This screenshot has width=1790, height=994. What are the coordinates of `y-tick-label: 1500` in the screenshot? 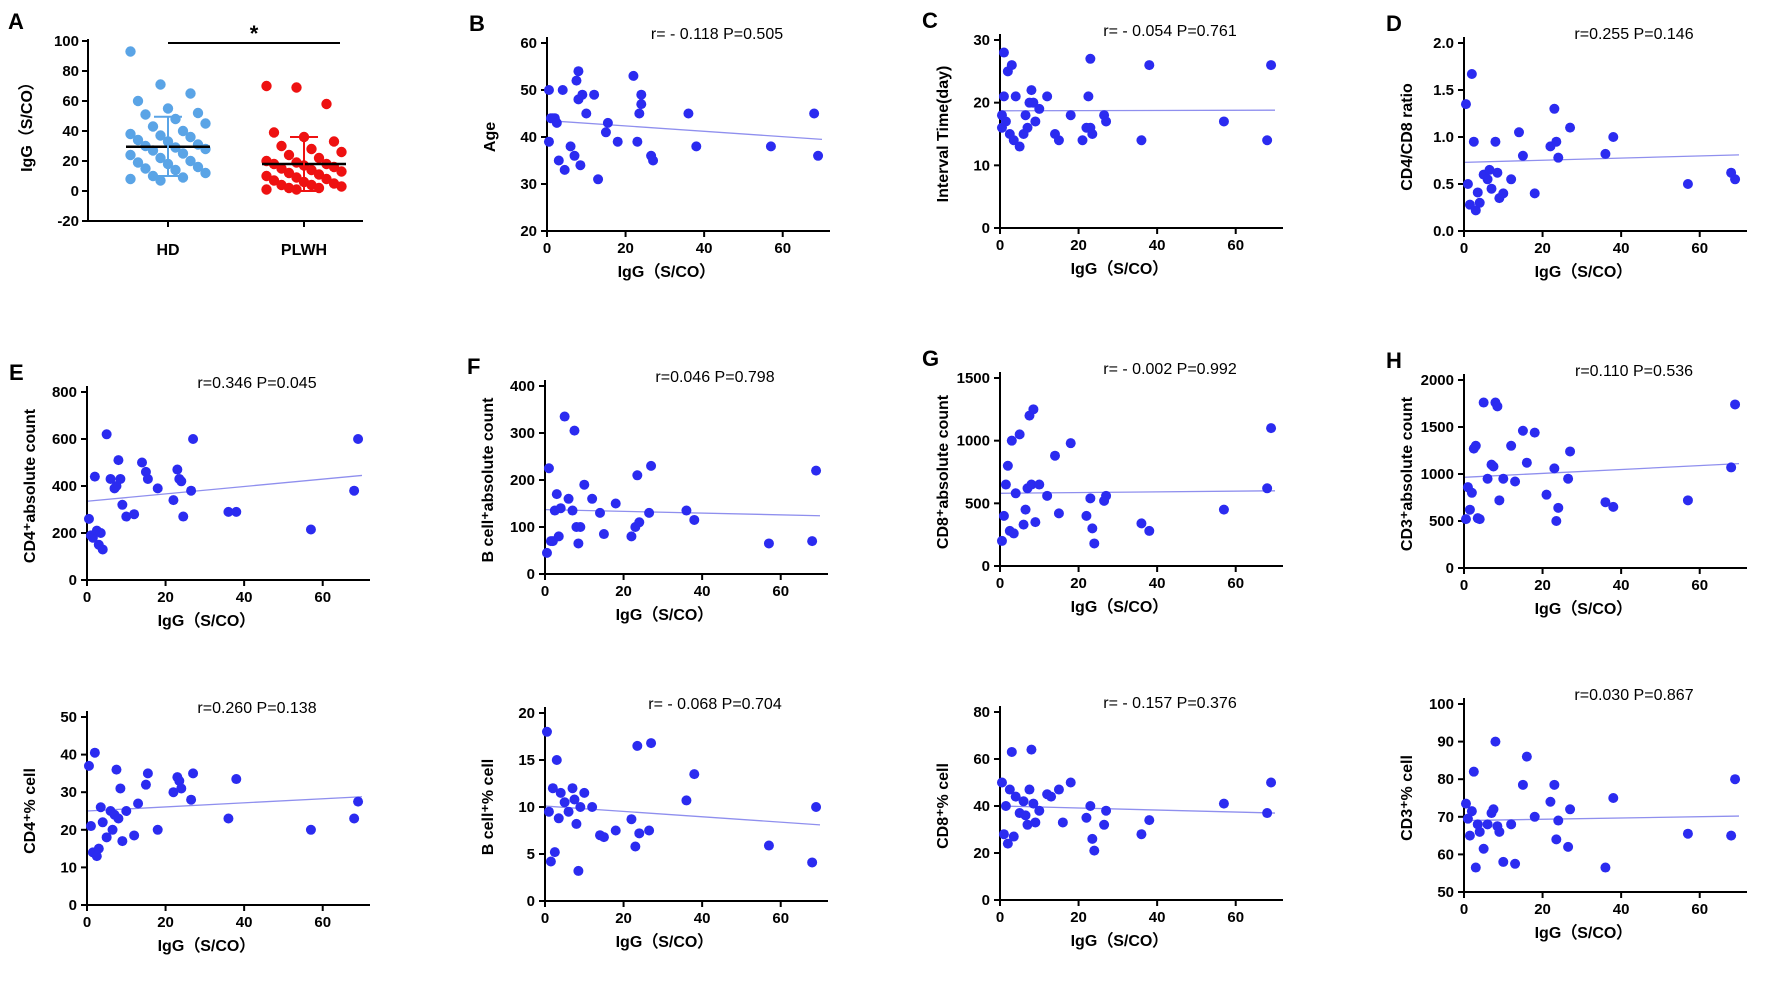 It's located at (973, 378).